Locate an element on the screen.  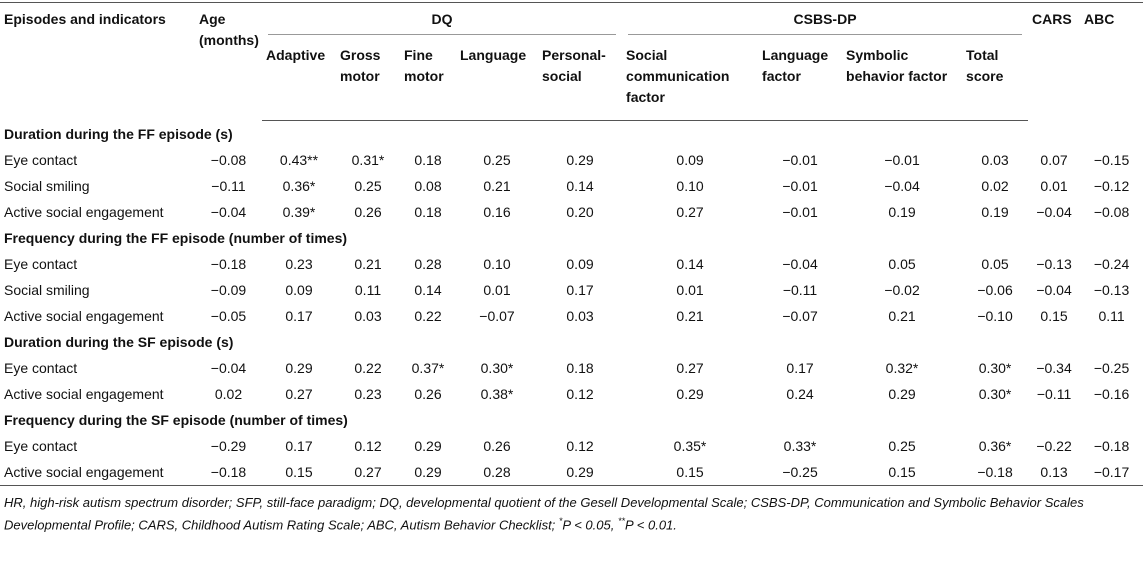
cell: −0.12 is located at coordinates (1111, 186).